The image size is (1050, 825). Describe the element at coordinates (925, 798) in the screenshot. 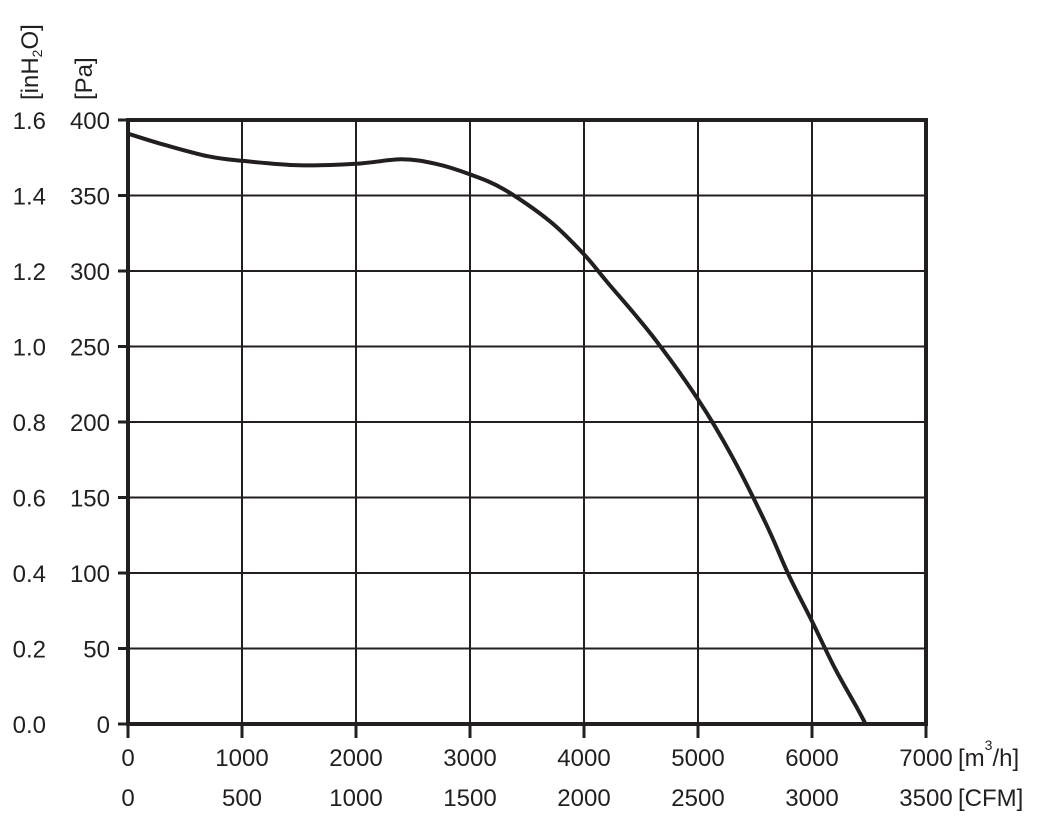

I see `x-secondary-tick-label: 3500` at that location.